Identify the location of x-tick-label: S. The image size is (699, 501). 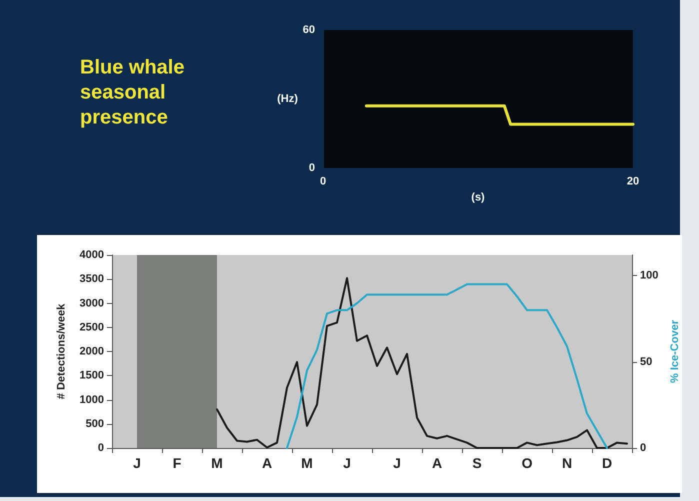
(477, 463).